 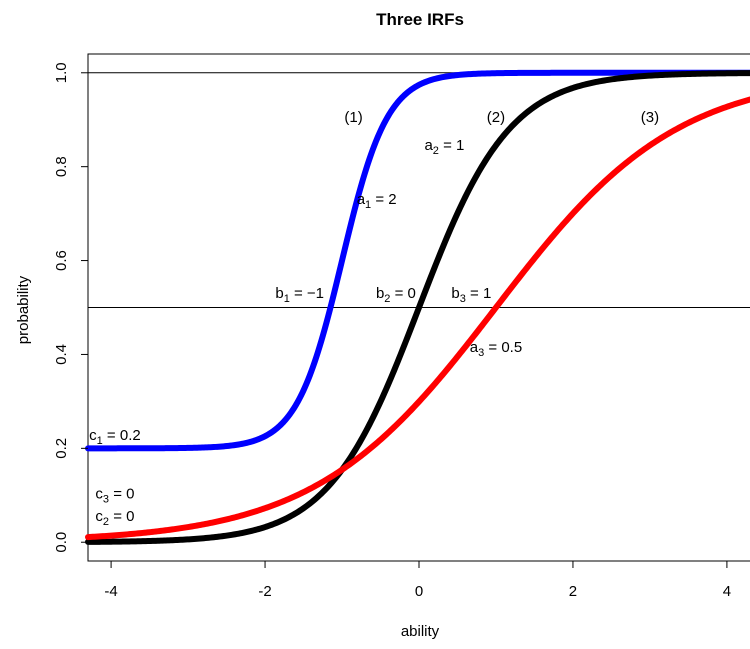 What do you see at coordinates (396, 295) in the screenshot?
I see `annotation-label: b2 = 0` at bounding box center [396, 295].